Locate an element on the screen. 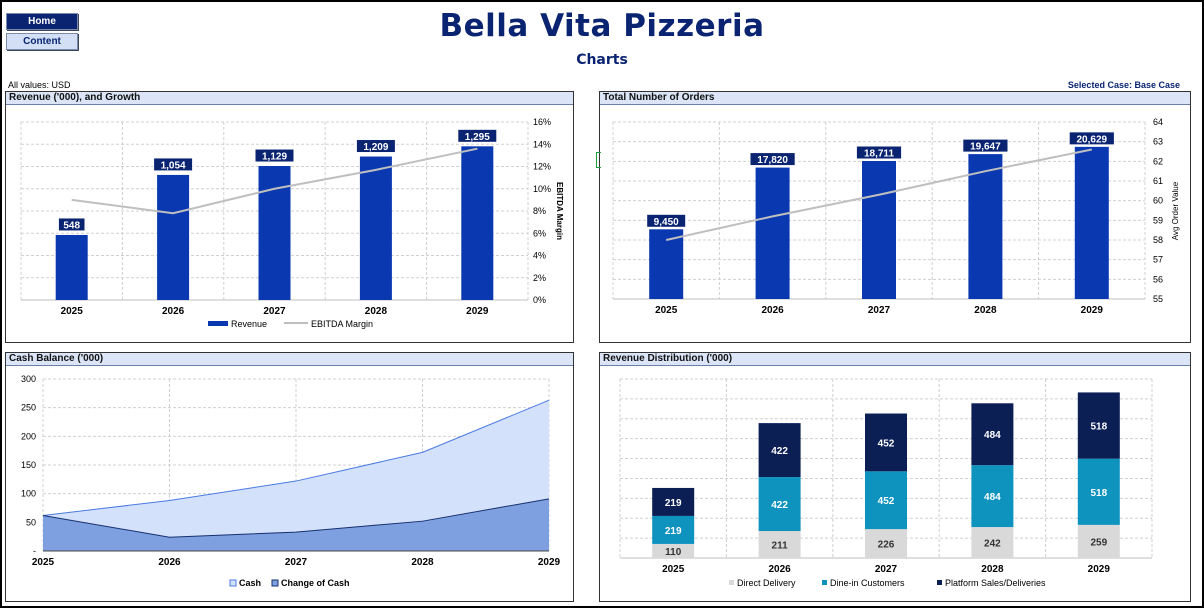 The image size is (1204, 608). orders-x-tick-label: 2026 is located at coordinates (772, 310).